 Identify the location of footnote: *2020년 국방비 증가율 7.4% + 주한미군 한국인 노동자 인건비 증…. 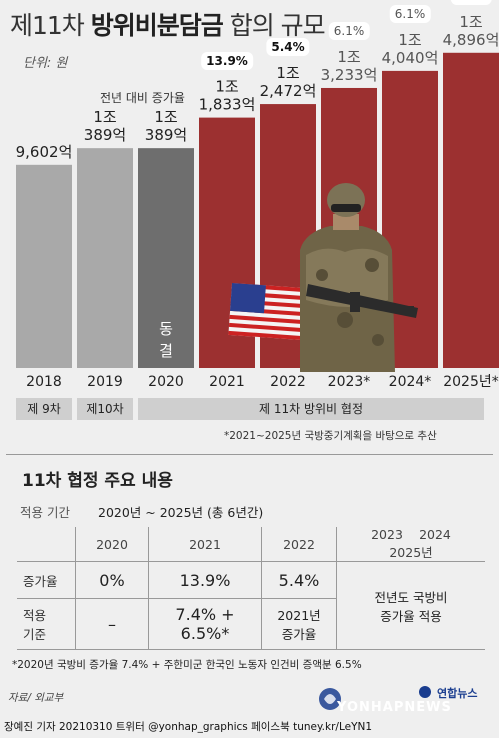
(187, 665).